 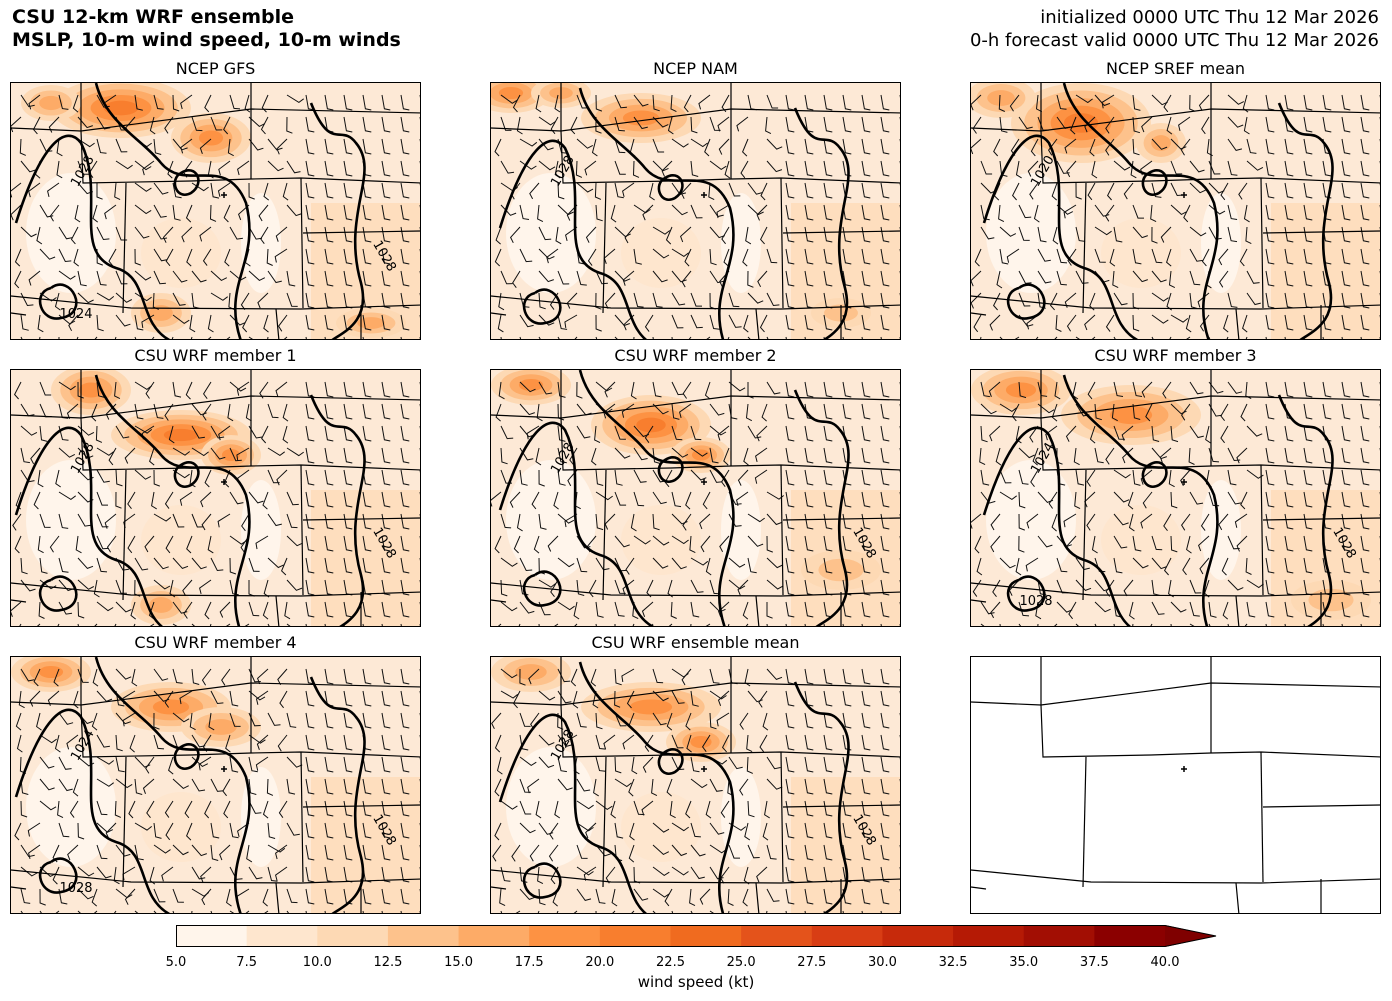 What do you see at coordinates (1184, 769) in the screenshot?
I see `station-marker` at bounding box center [1184, 769].